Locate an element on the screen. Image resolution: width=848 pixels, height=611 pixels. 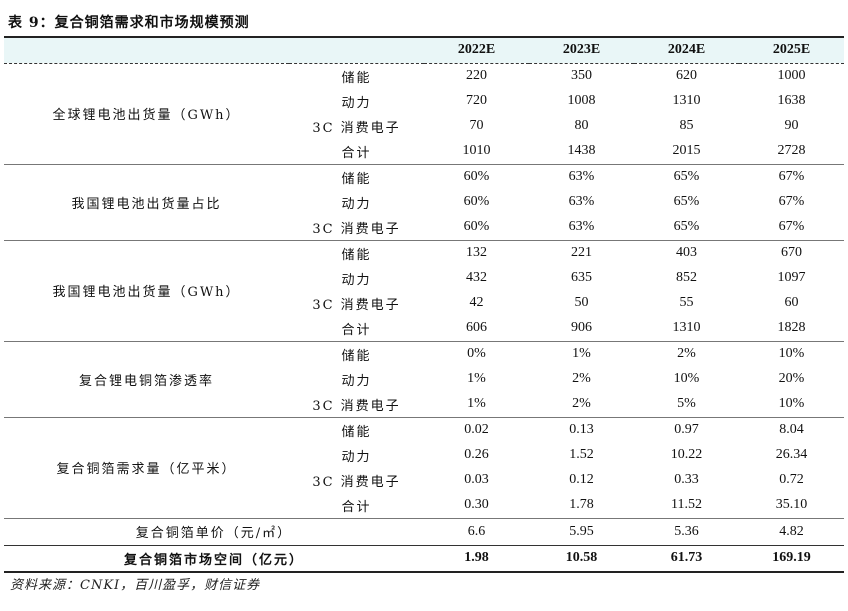
table-row: 3C 消费电子 0.03 0.12 0.33 0.72 is located at coordinates (424, 480).